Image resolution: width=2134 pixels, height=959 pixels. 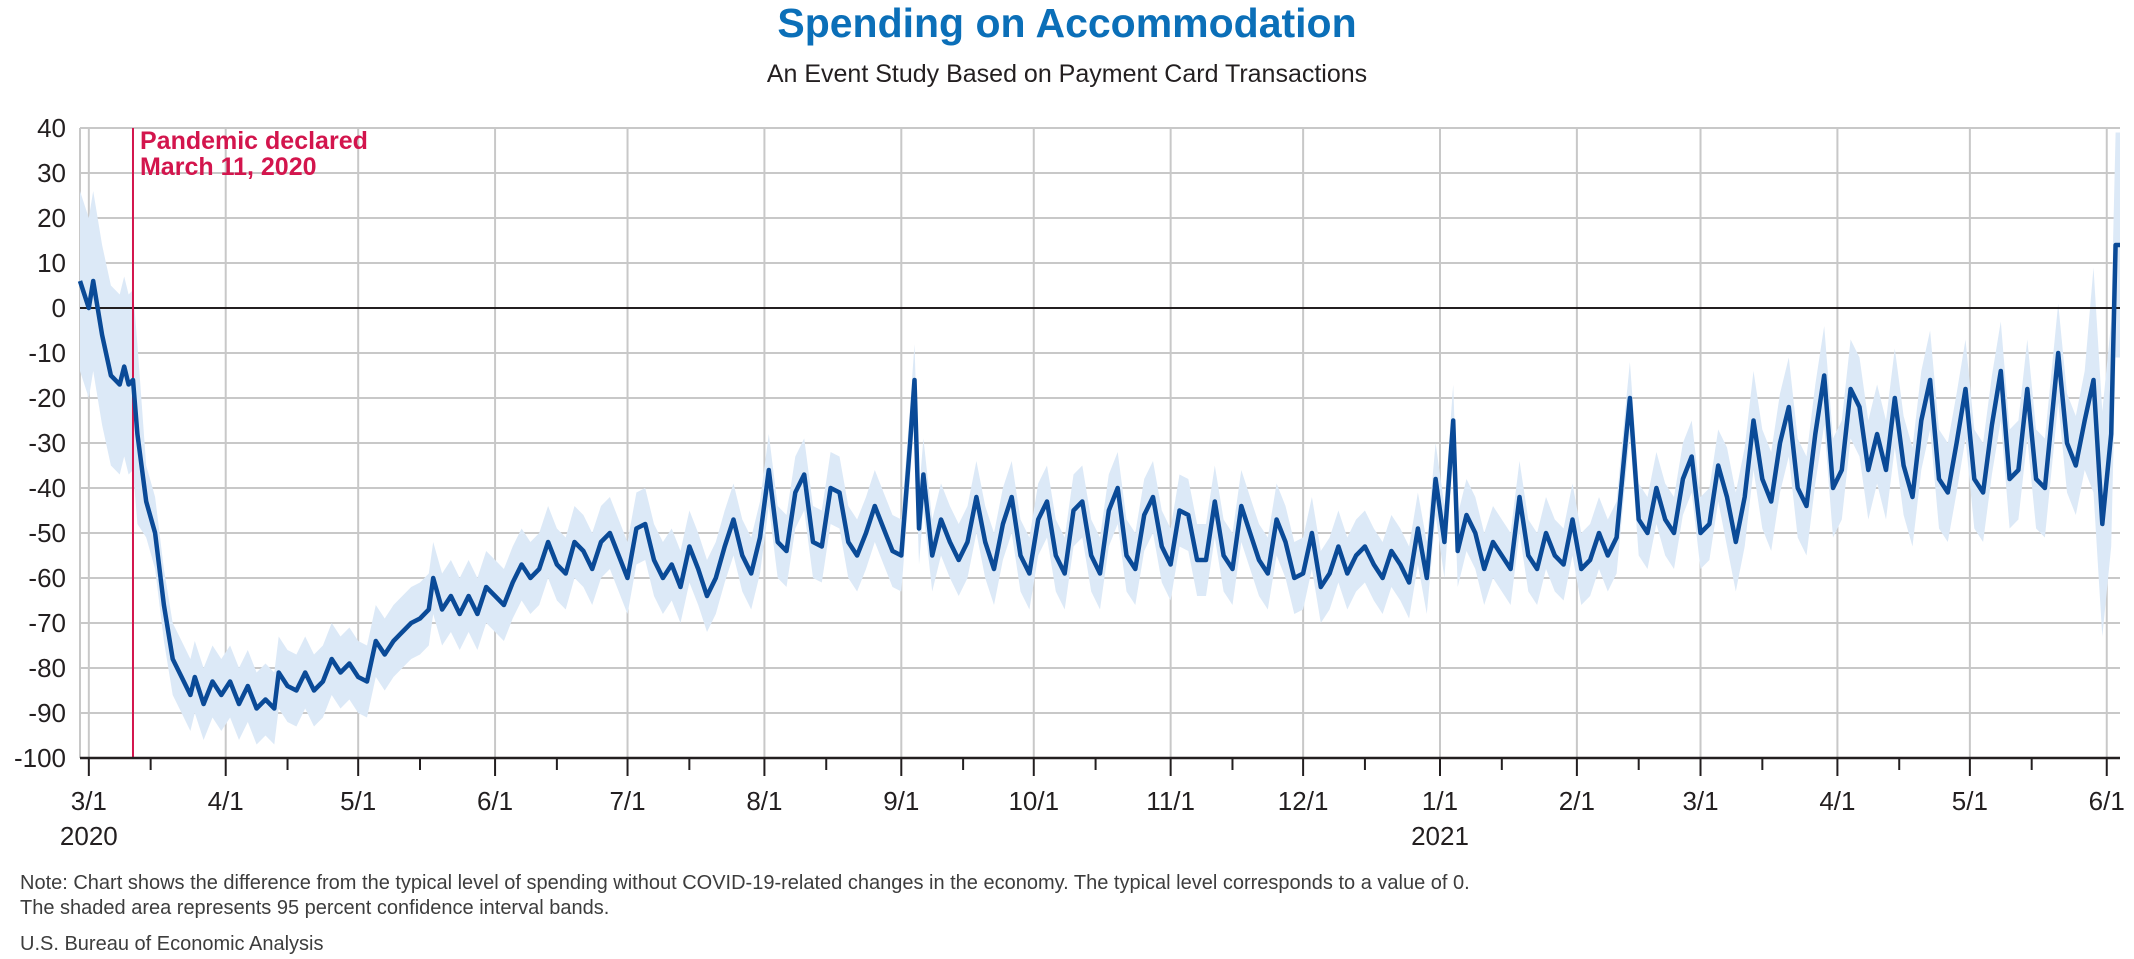 I want to click on y-tick-label: -100, so click(x=40, y=758).